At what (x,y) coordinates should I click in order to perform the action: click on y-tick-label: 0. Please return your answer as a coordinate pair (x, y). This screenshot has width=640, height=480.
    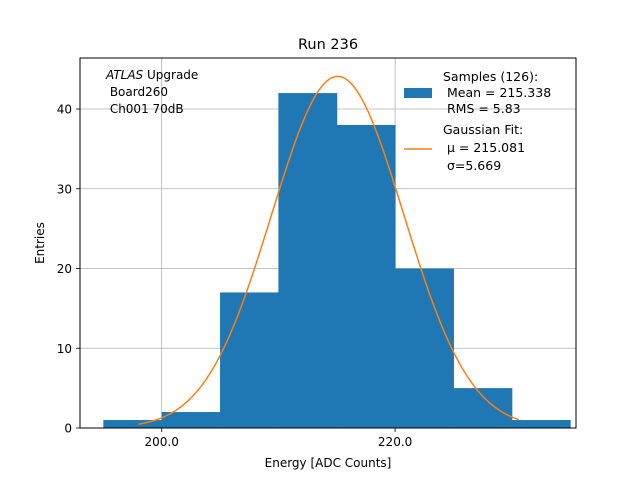
    Looking at the image, I should click on (68, 429).